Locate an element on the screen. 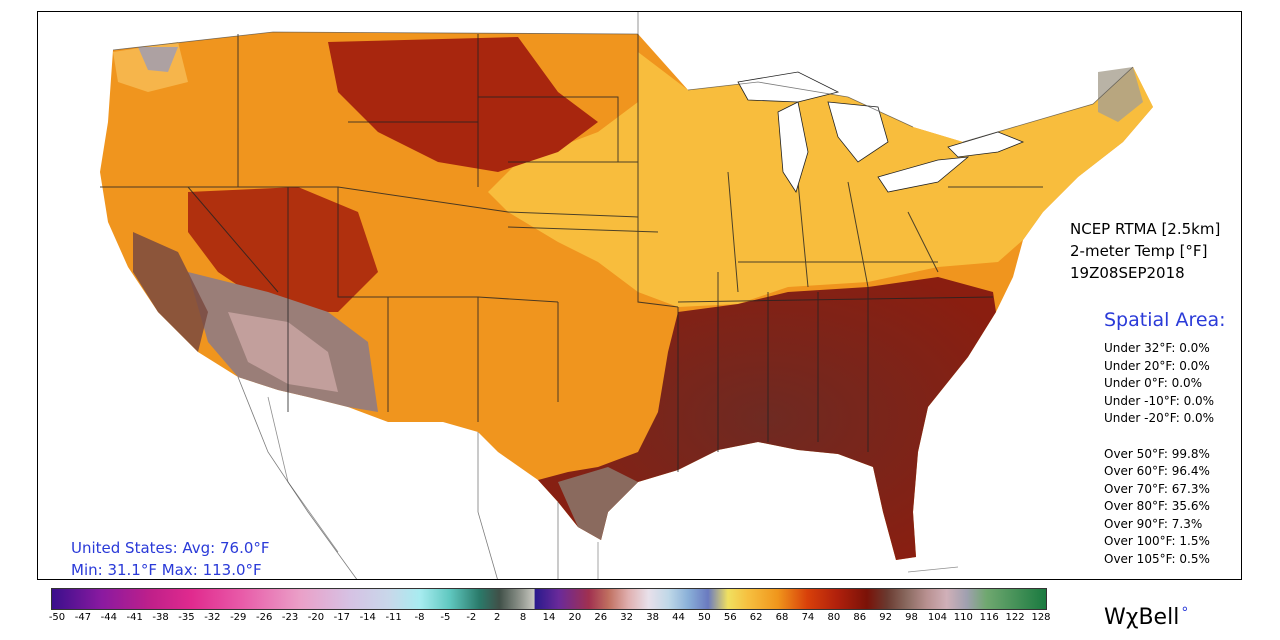 The image size is (1280, 640). colorbar-tick-label: 62 is located at coordinates (756, 617).